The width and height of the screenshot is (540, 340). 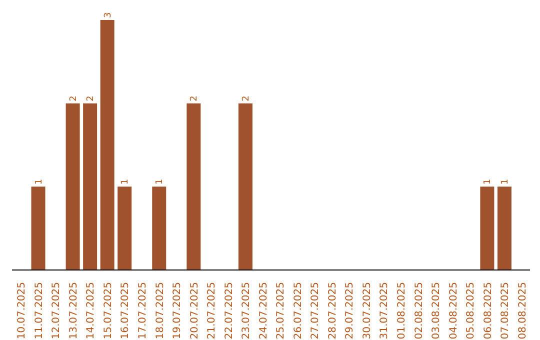 What do you see at coordinates (91, 311) in the screenshot?
I see `x-tick-label: 14.07.2025` at bounding box center [91, 311].